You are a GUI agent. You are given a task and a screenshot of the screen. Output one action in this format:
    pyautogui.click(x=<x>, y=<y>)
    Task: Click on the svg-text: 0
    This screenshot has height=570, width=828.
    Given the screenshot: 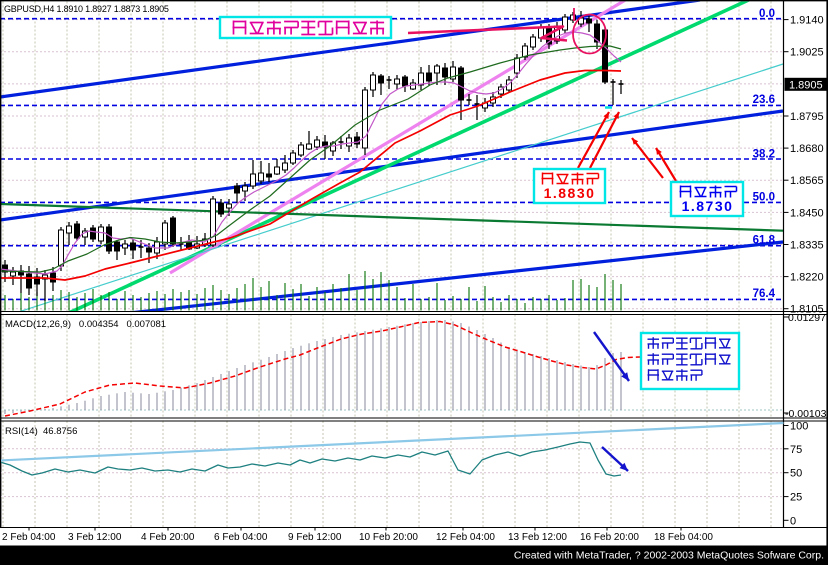 What is the action you would take?
    pyautogui.click(x=793, y=521)
    